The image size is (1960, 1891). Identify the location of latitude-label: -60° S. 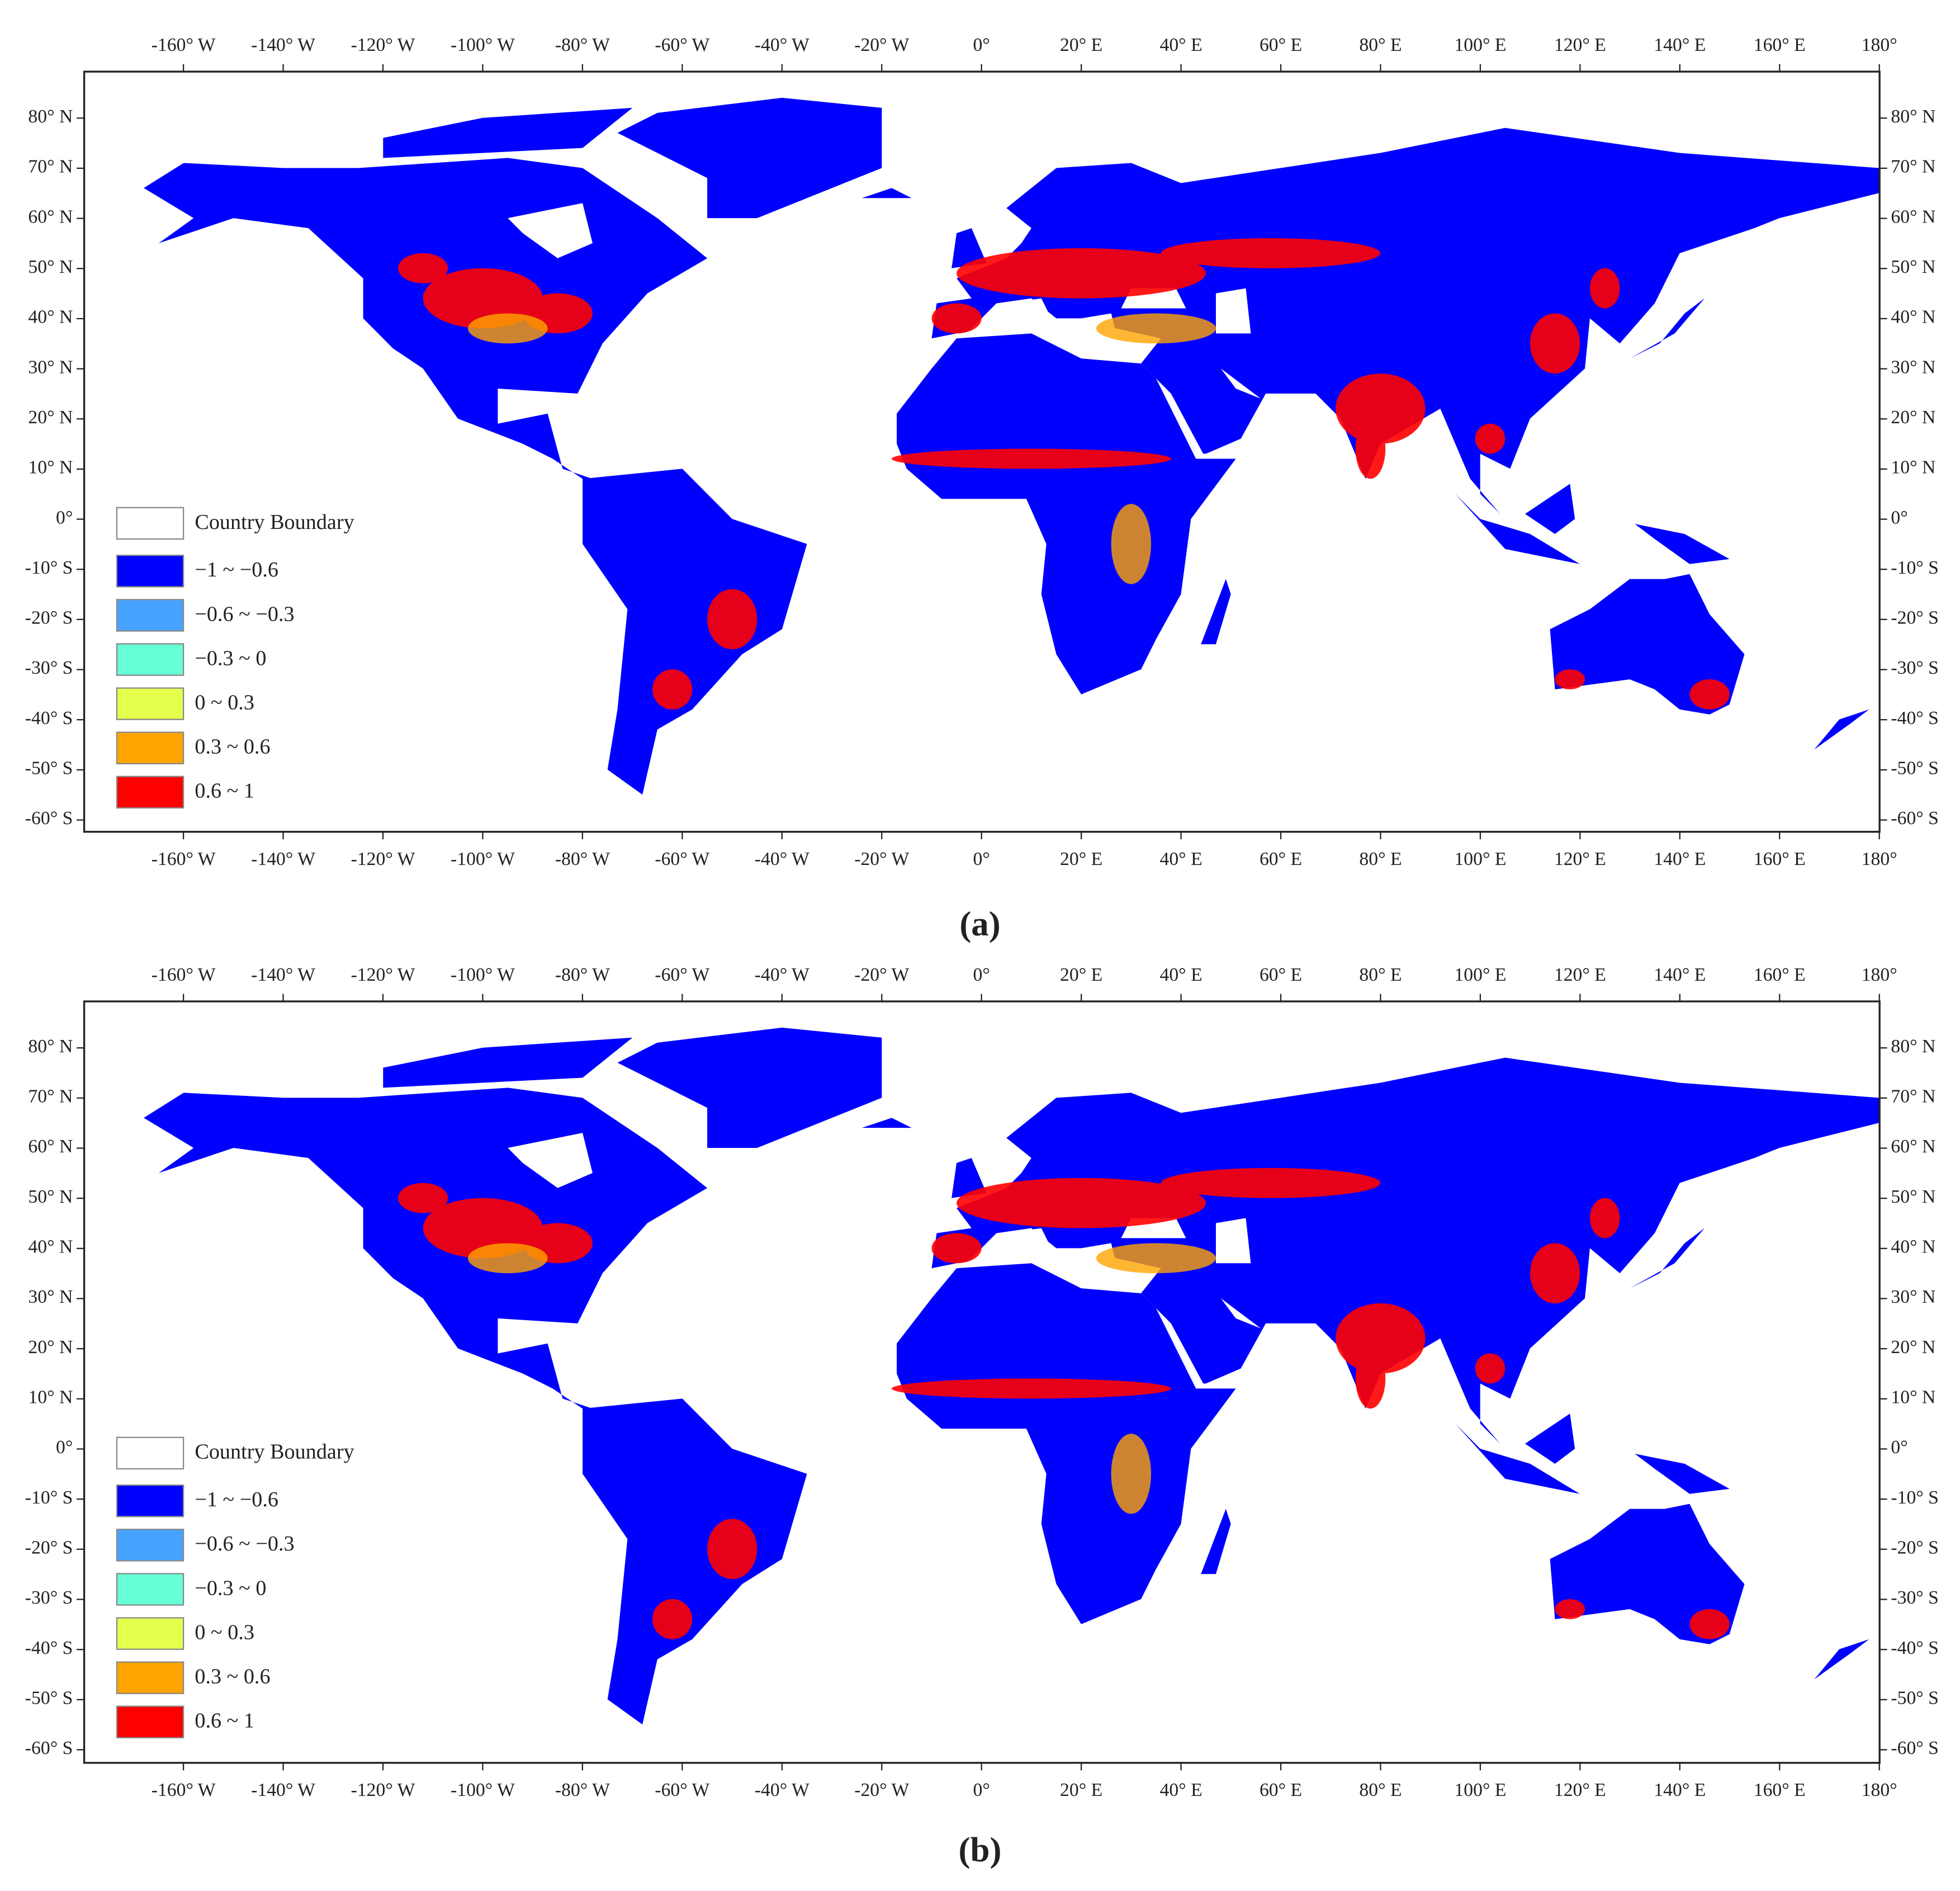
(49, 1748).